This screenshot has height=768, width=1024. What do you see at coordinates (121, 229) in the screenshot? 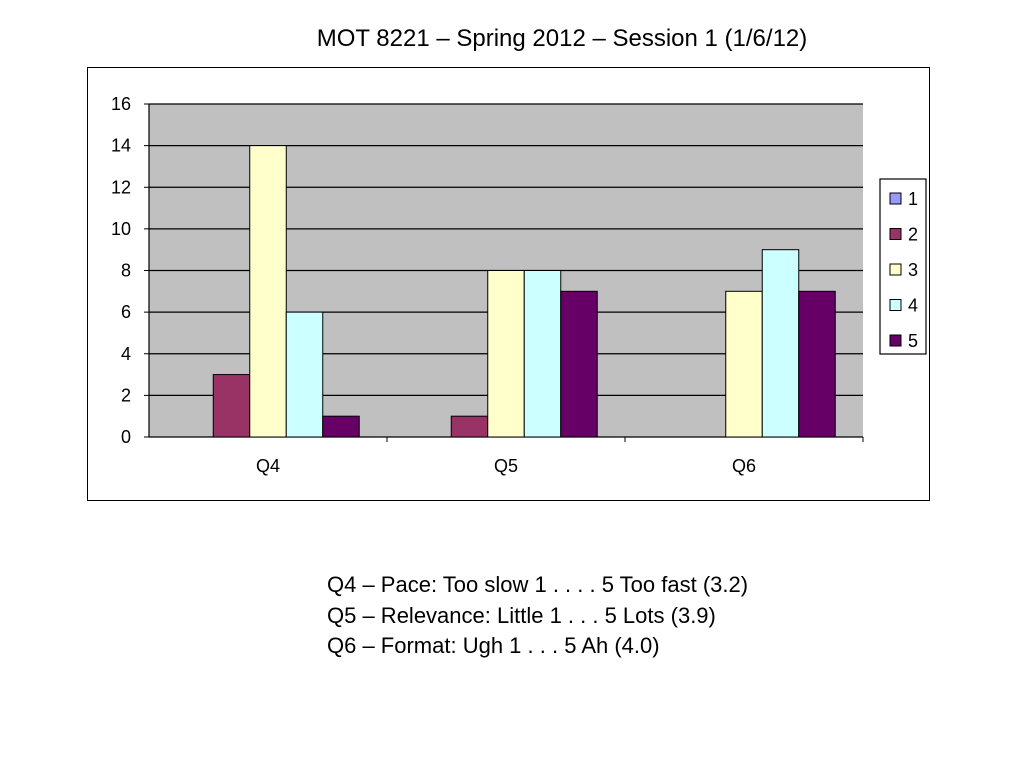
I see `y-tick-label: 10` at bounding box center [121, 229].